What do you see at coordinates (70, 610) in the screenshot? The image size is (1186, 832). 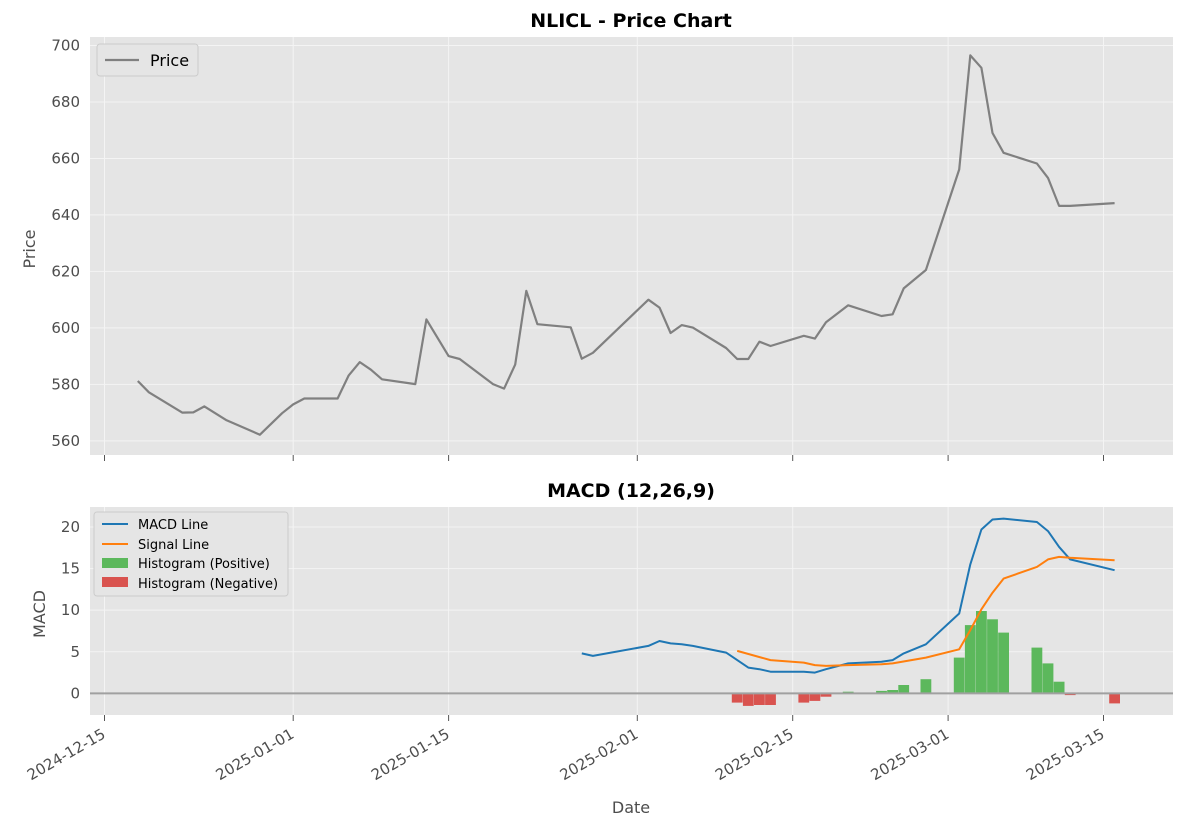 I see `macd-y-tick-label: 10` at bounding box center [70, 610].